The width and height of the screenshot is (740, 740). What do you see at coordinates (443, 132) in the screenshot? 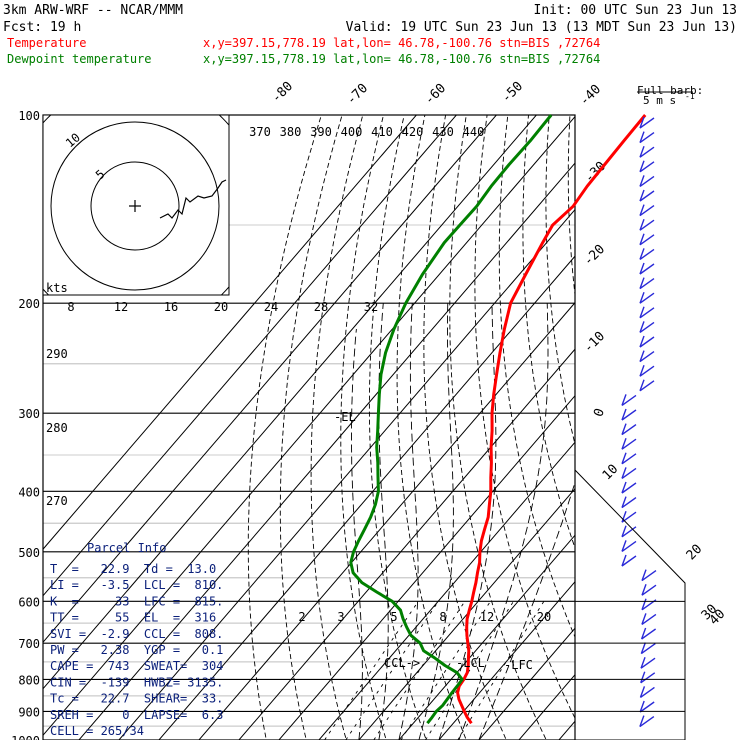
I see `theta-label: 430` at bounding box center [443, 132].